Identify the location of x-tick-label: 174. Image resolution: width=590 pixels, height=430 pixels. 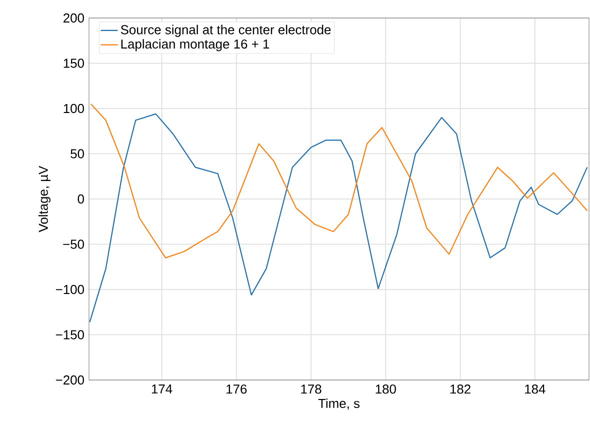
(162, 389).